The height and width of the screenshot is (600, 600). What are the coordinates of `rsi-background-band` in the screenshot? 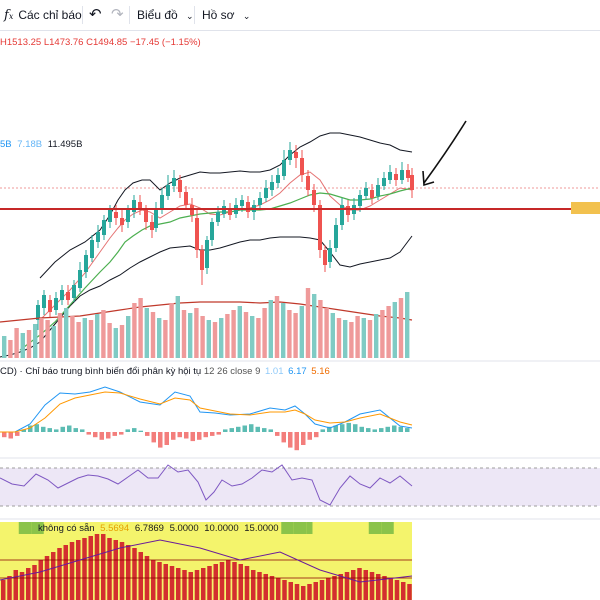 It's located at (300, 487).